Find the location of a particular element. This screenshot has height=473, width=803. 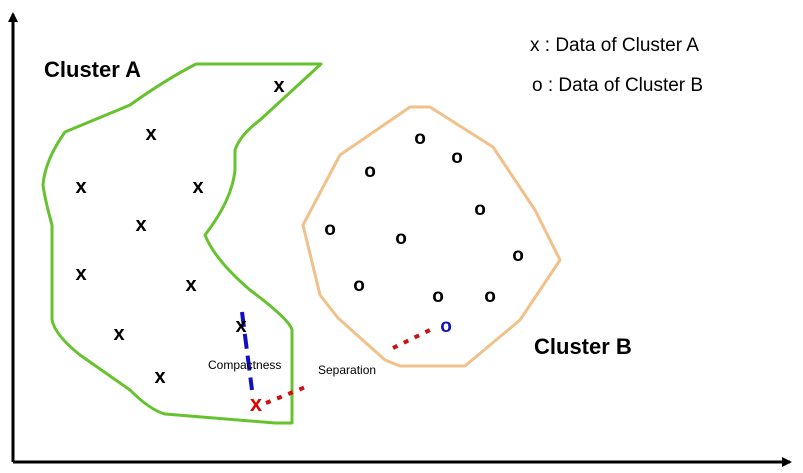

legend-cluster-a: x : Data of Cluster A is located at coordinates (614, 45).